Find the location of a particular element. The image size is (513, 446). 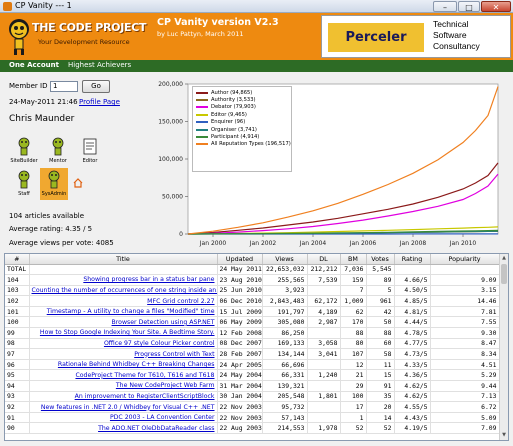

advertisement: Perceler Technical Software Consultancy is located at coordinates (416, 36).